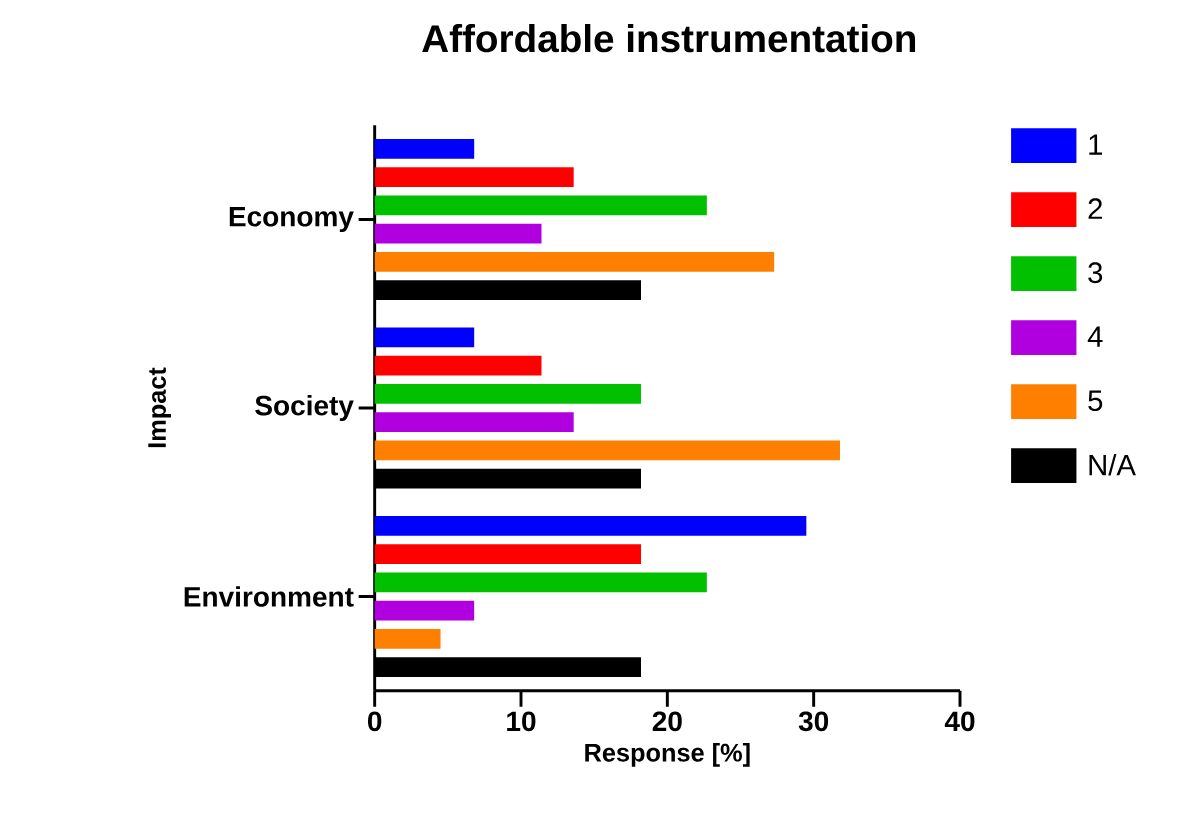 The width and height of the screenshot is (1196, 832). Describe the element at coordinates (669, 38) in the screenshot. I see `chart-title: Affordable instrumentation` at that location.